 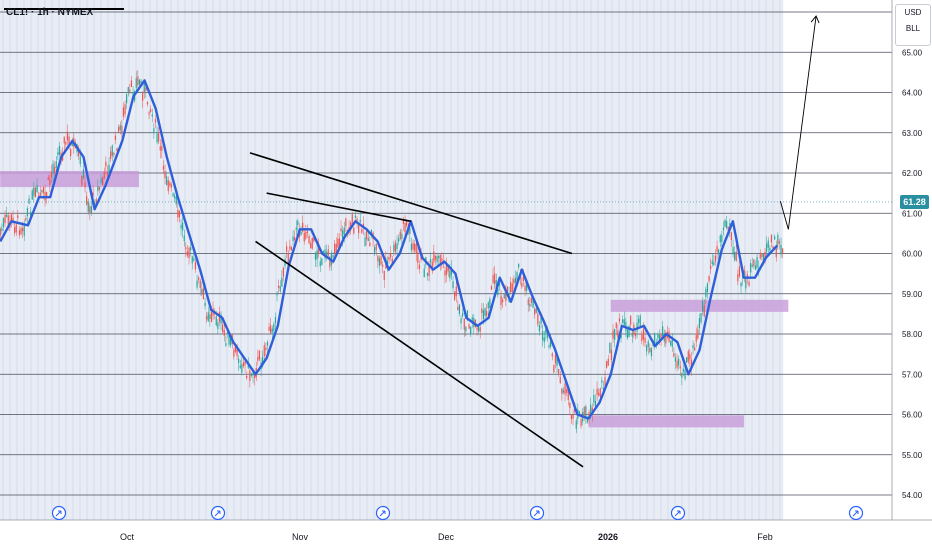 I want to click on projection-arrow, so click(x=798, y=122).